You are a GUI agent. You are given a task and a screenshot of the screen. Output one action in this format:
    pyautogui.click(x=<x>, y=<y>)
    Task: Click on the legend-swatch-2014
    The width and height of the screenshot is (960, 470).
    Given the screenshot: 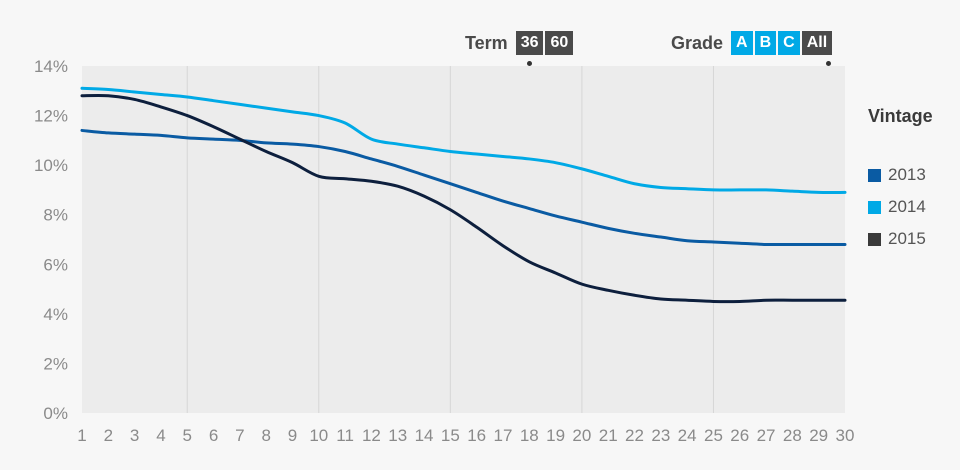 What is the action you would take?
    pyautogui.click(x=874, y=207)
    